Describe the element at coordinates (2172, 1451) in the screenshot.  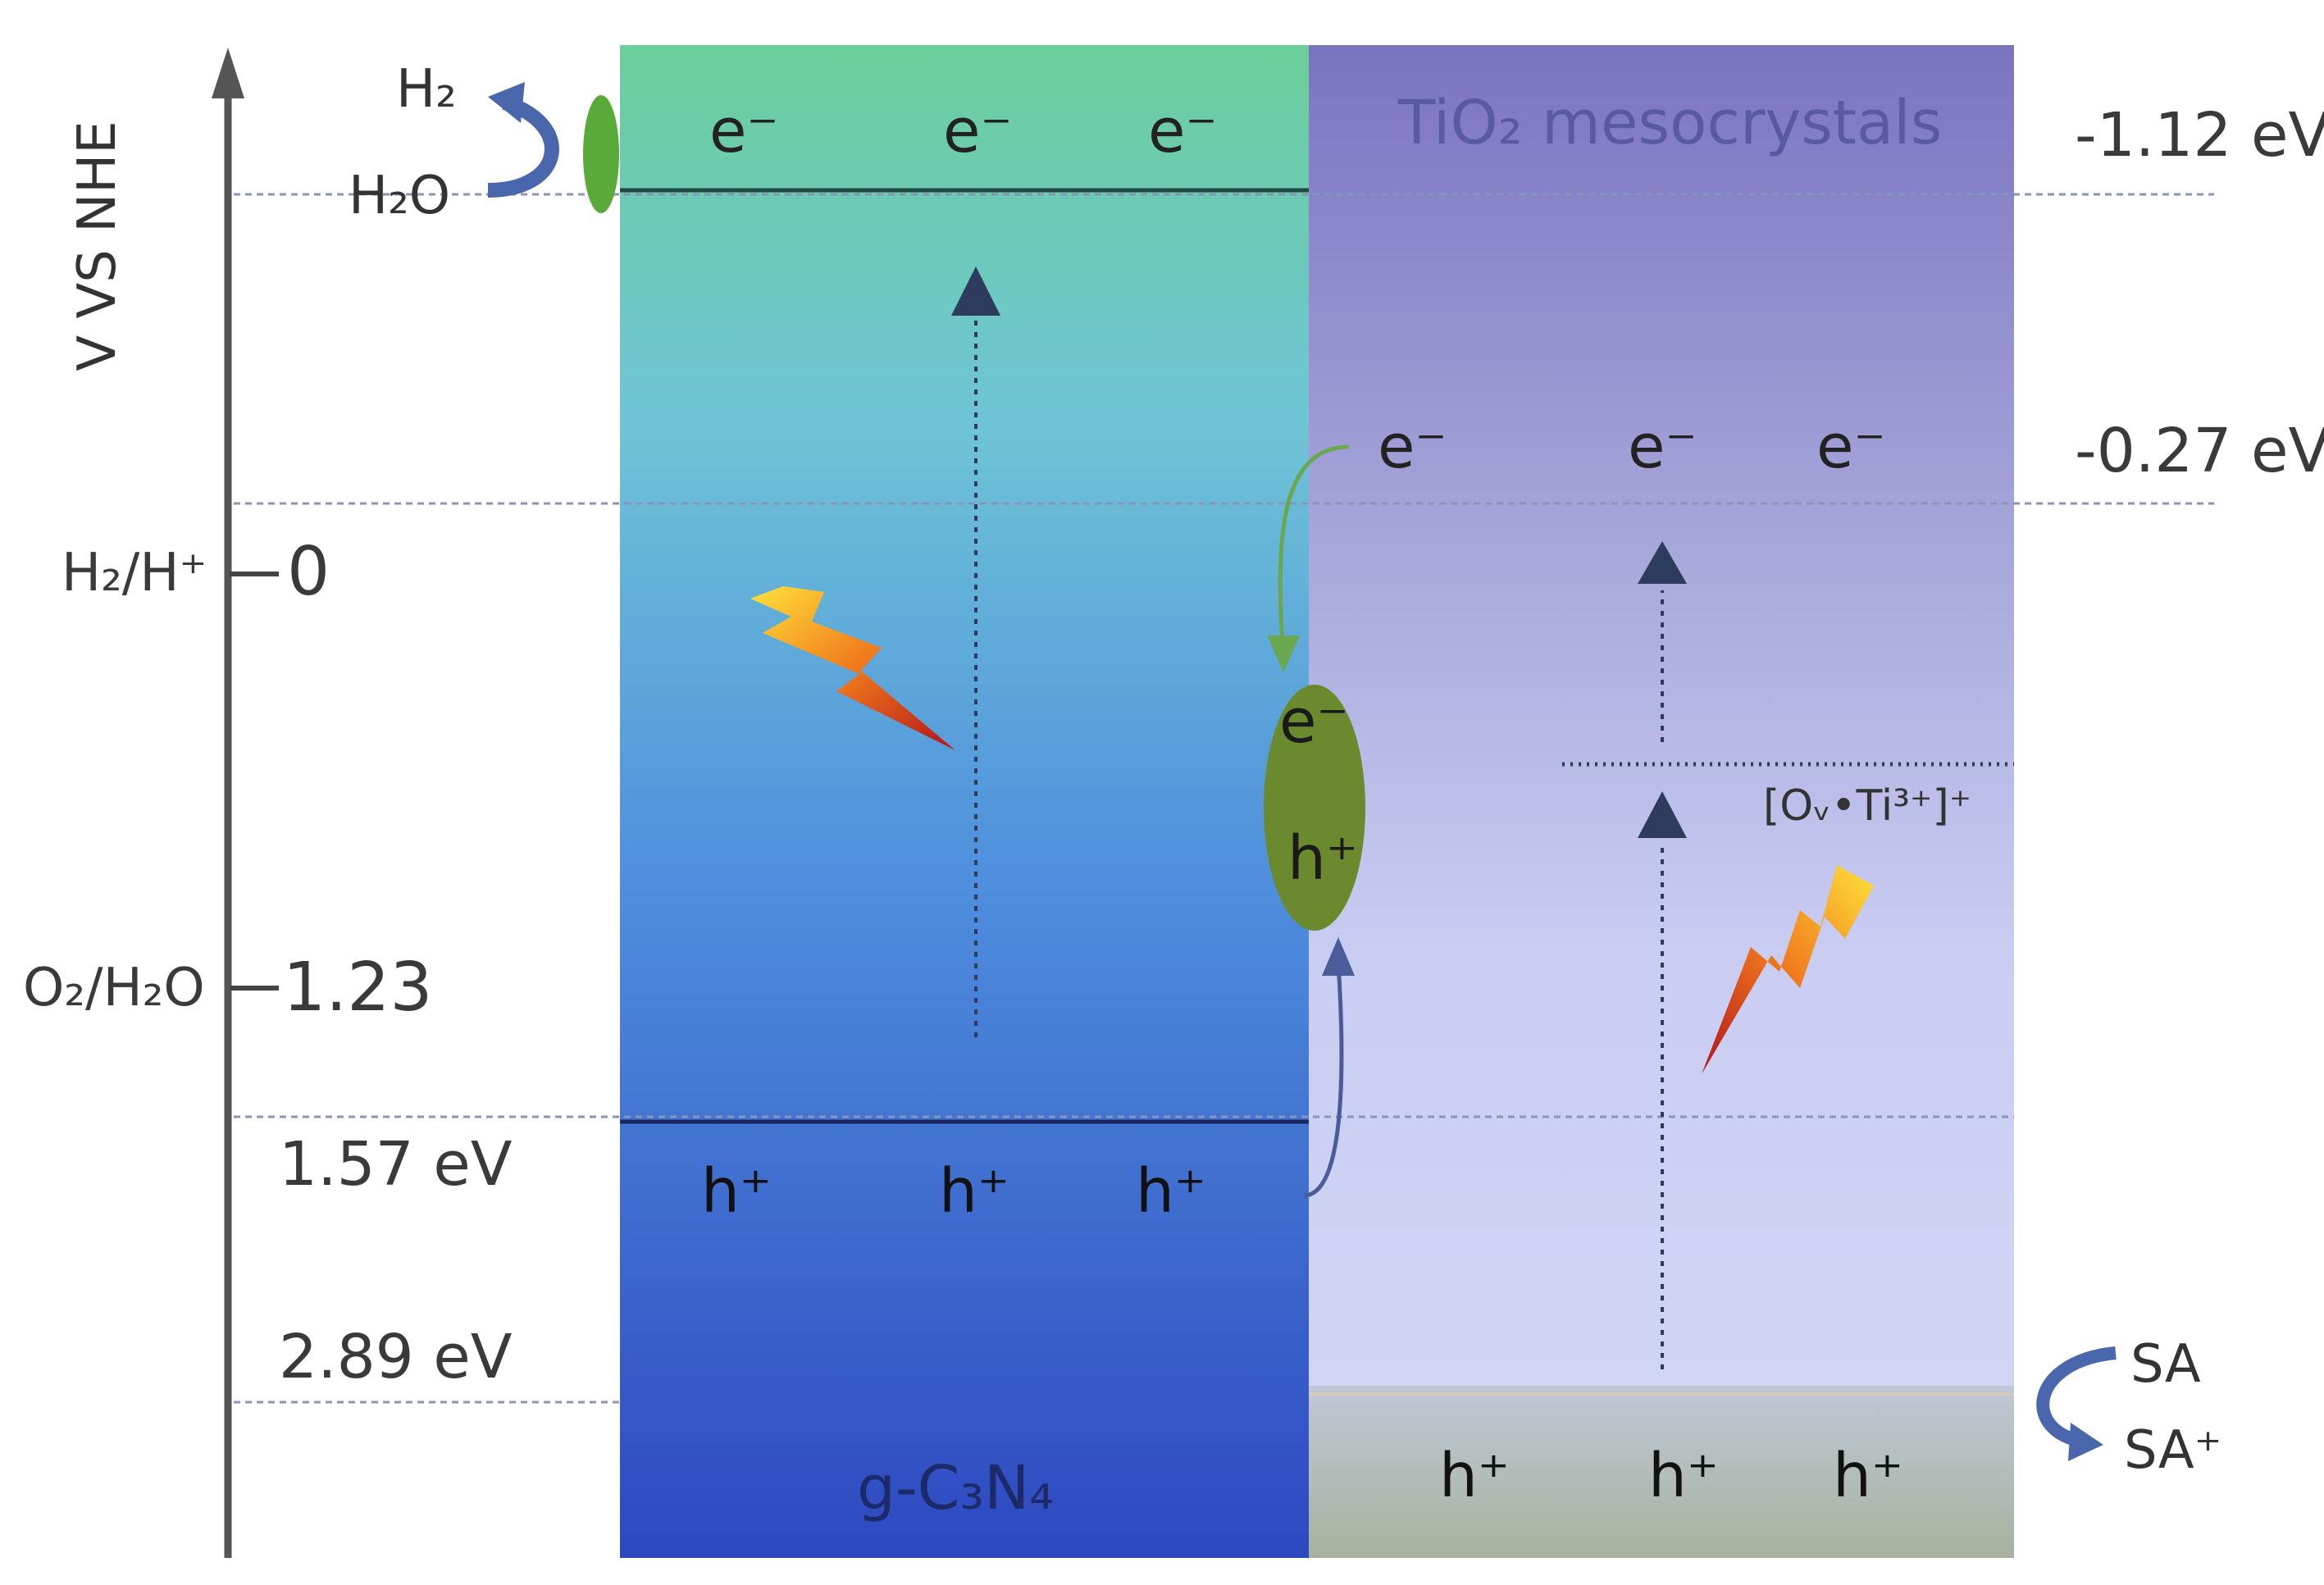
I see `species-sa-plus: SA⁺` at that location.